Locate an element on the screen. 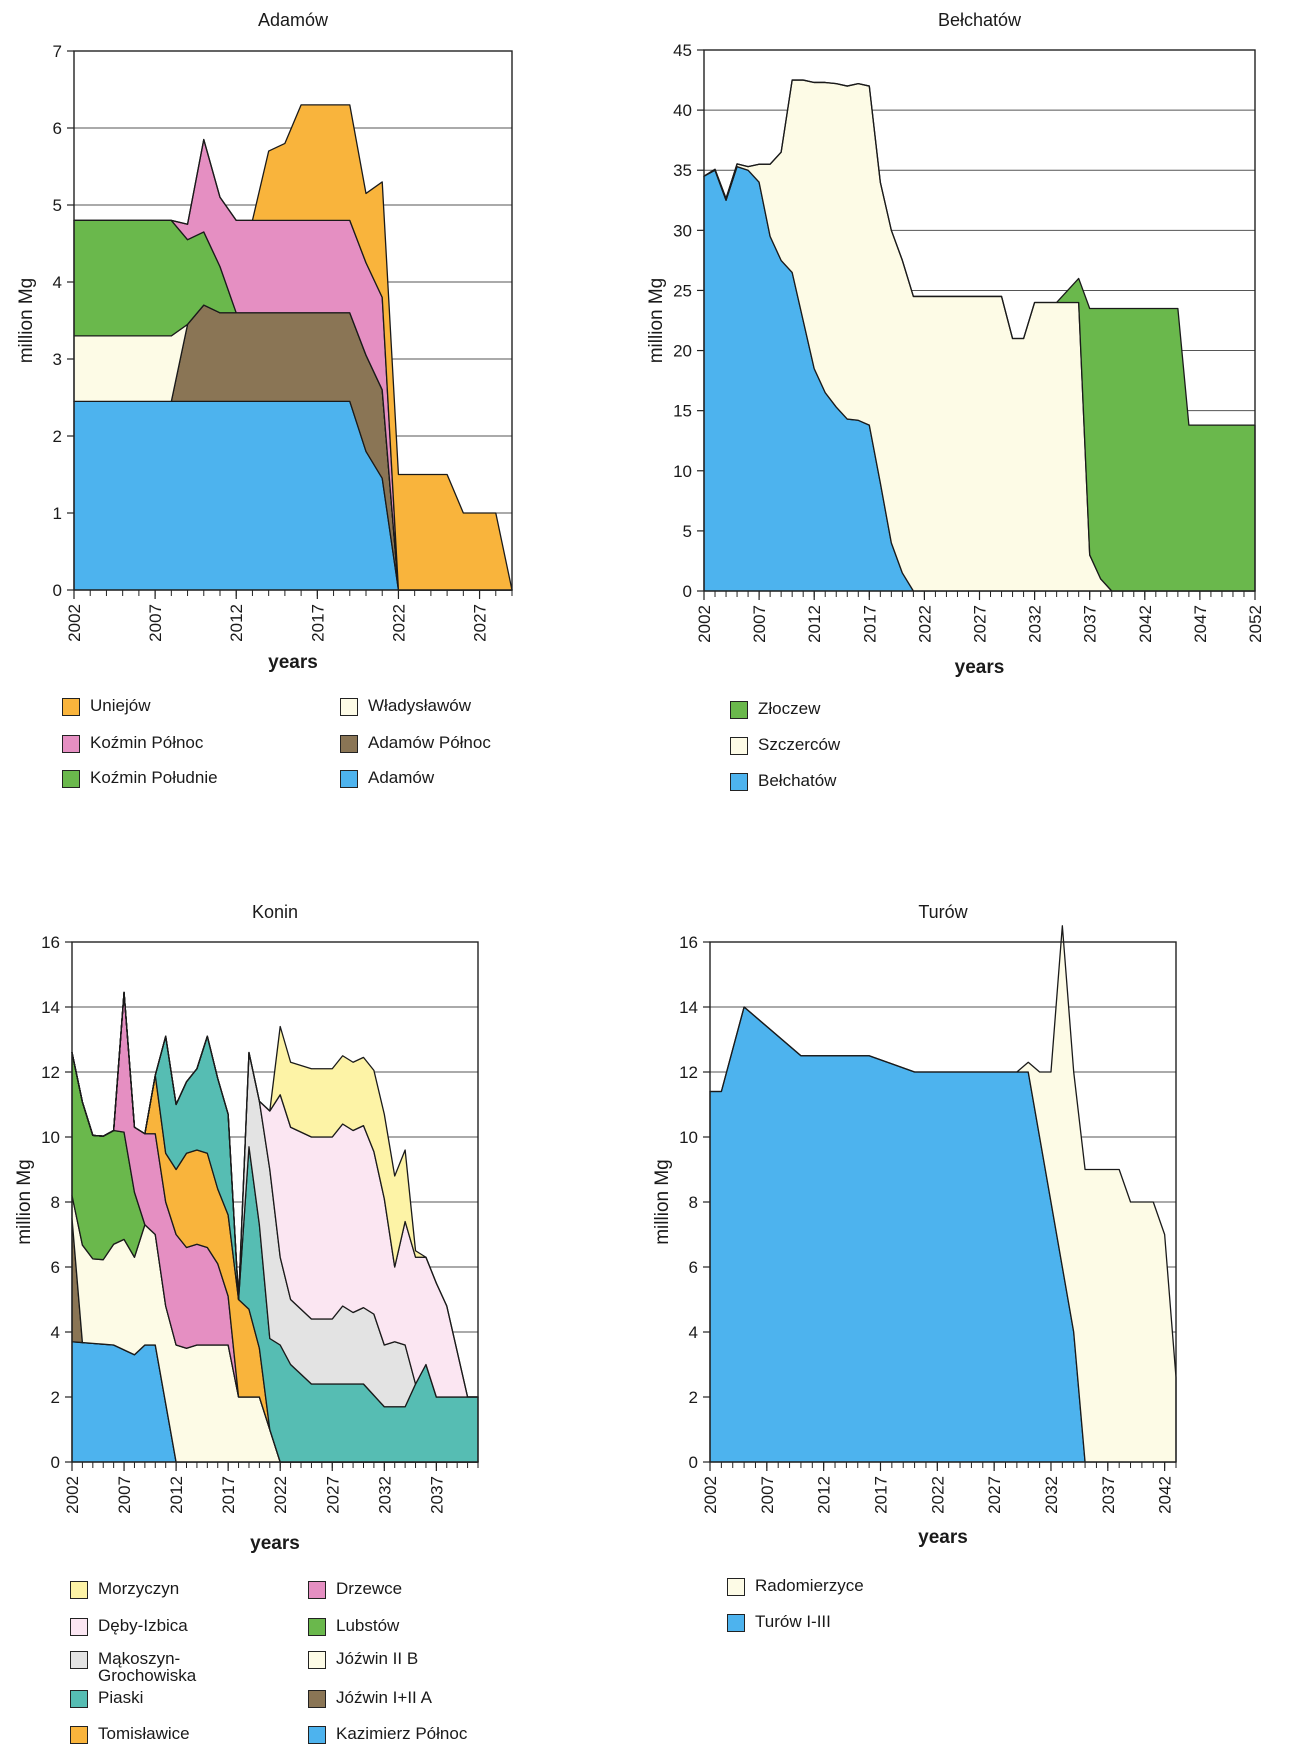 The width and height of the screenshot is (1289, 1747). legend-item: Jóźwin II B is located at coordinates (363, 1659).